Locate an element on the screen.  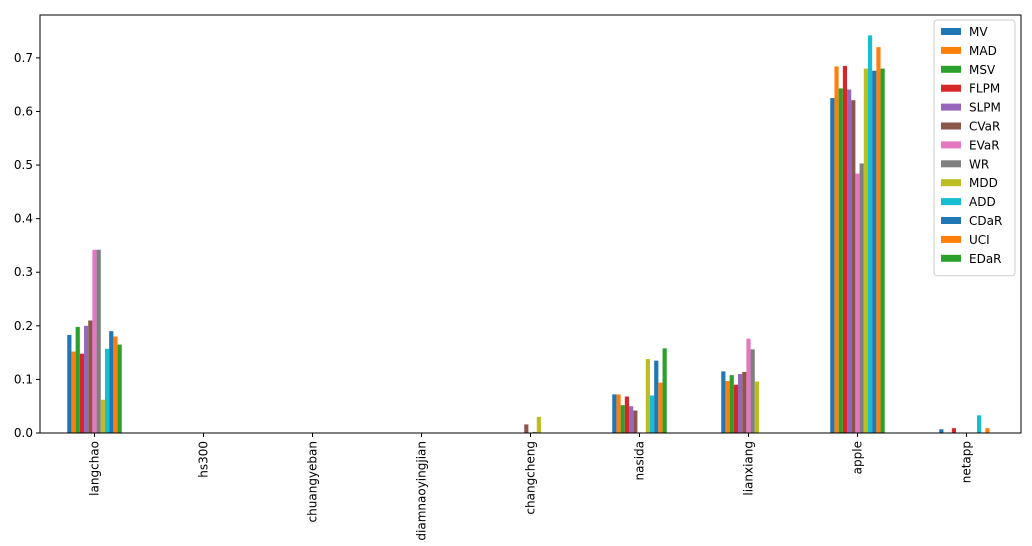
legend-label: EDaR is located at coordinates (985, 259).